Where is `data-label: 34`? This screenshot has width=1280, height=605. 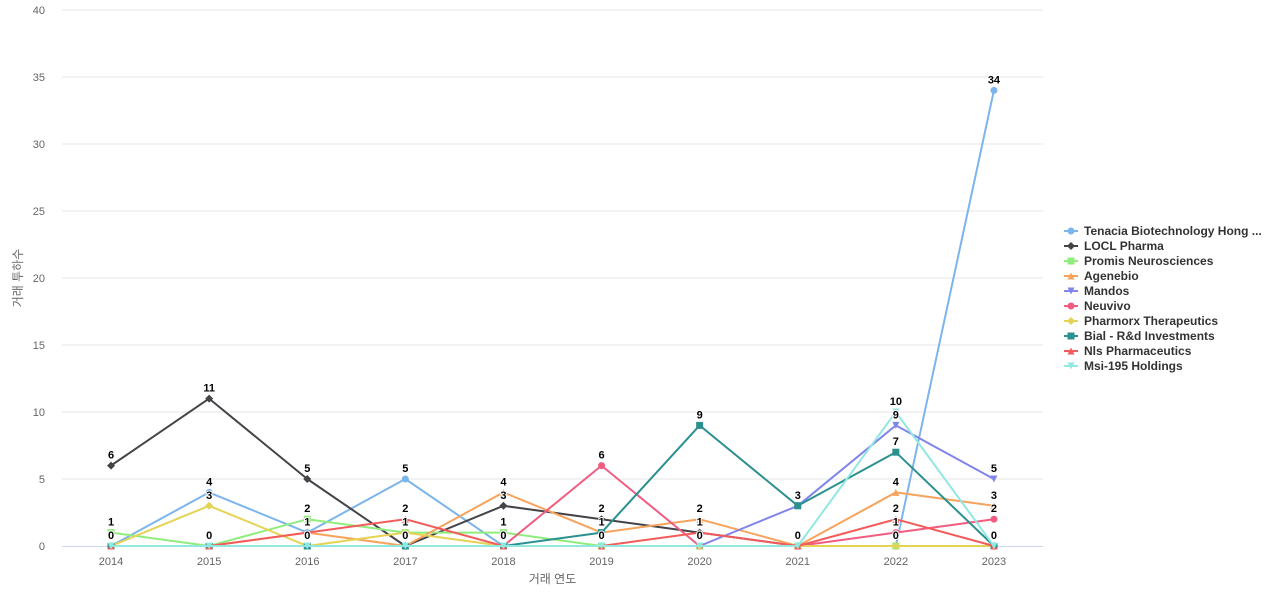
data-label: 34 is located at coordinates (994, 80).